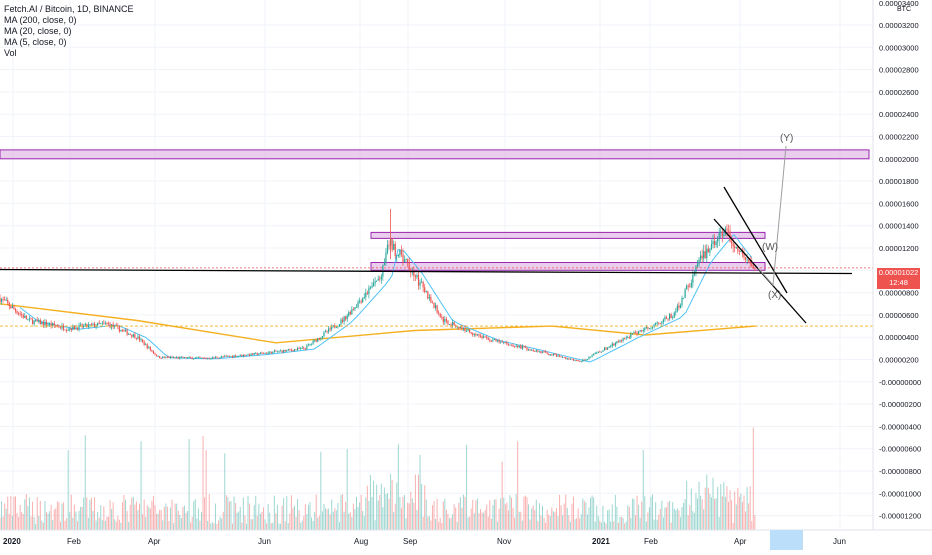  What do you see at coordinates (35, 42) in the screenshot?
I see `legend-ma5: MA (5, close, 0)` at bounding box center [35, 42].